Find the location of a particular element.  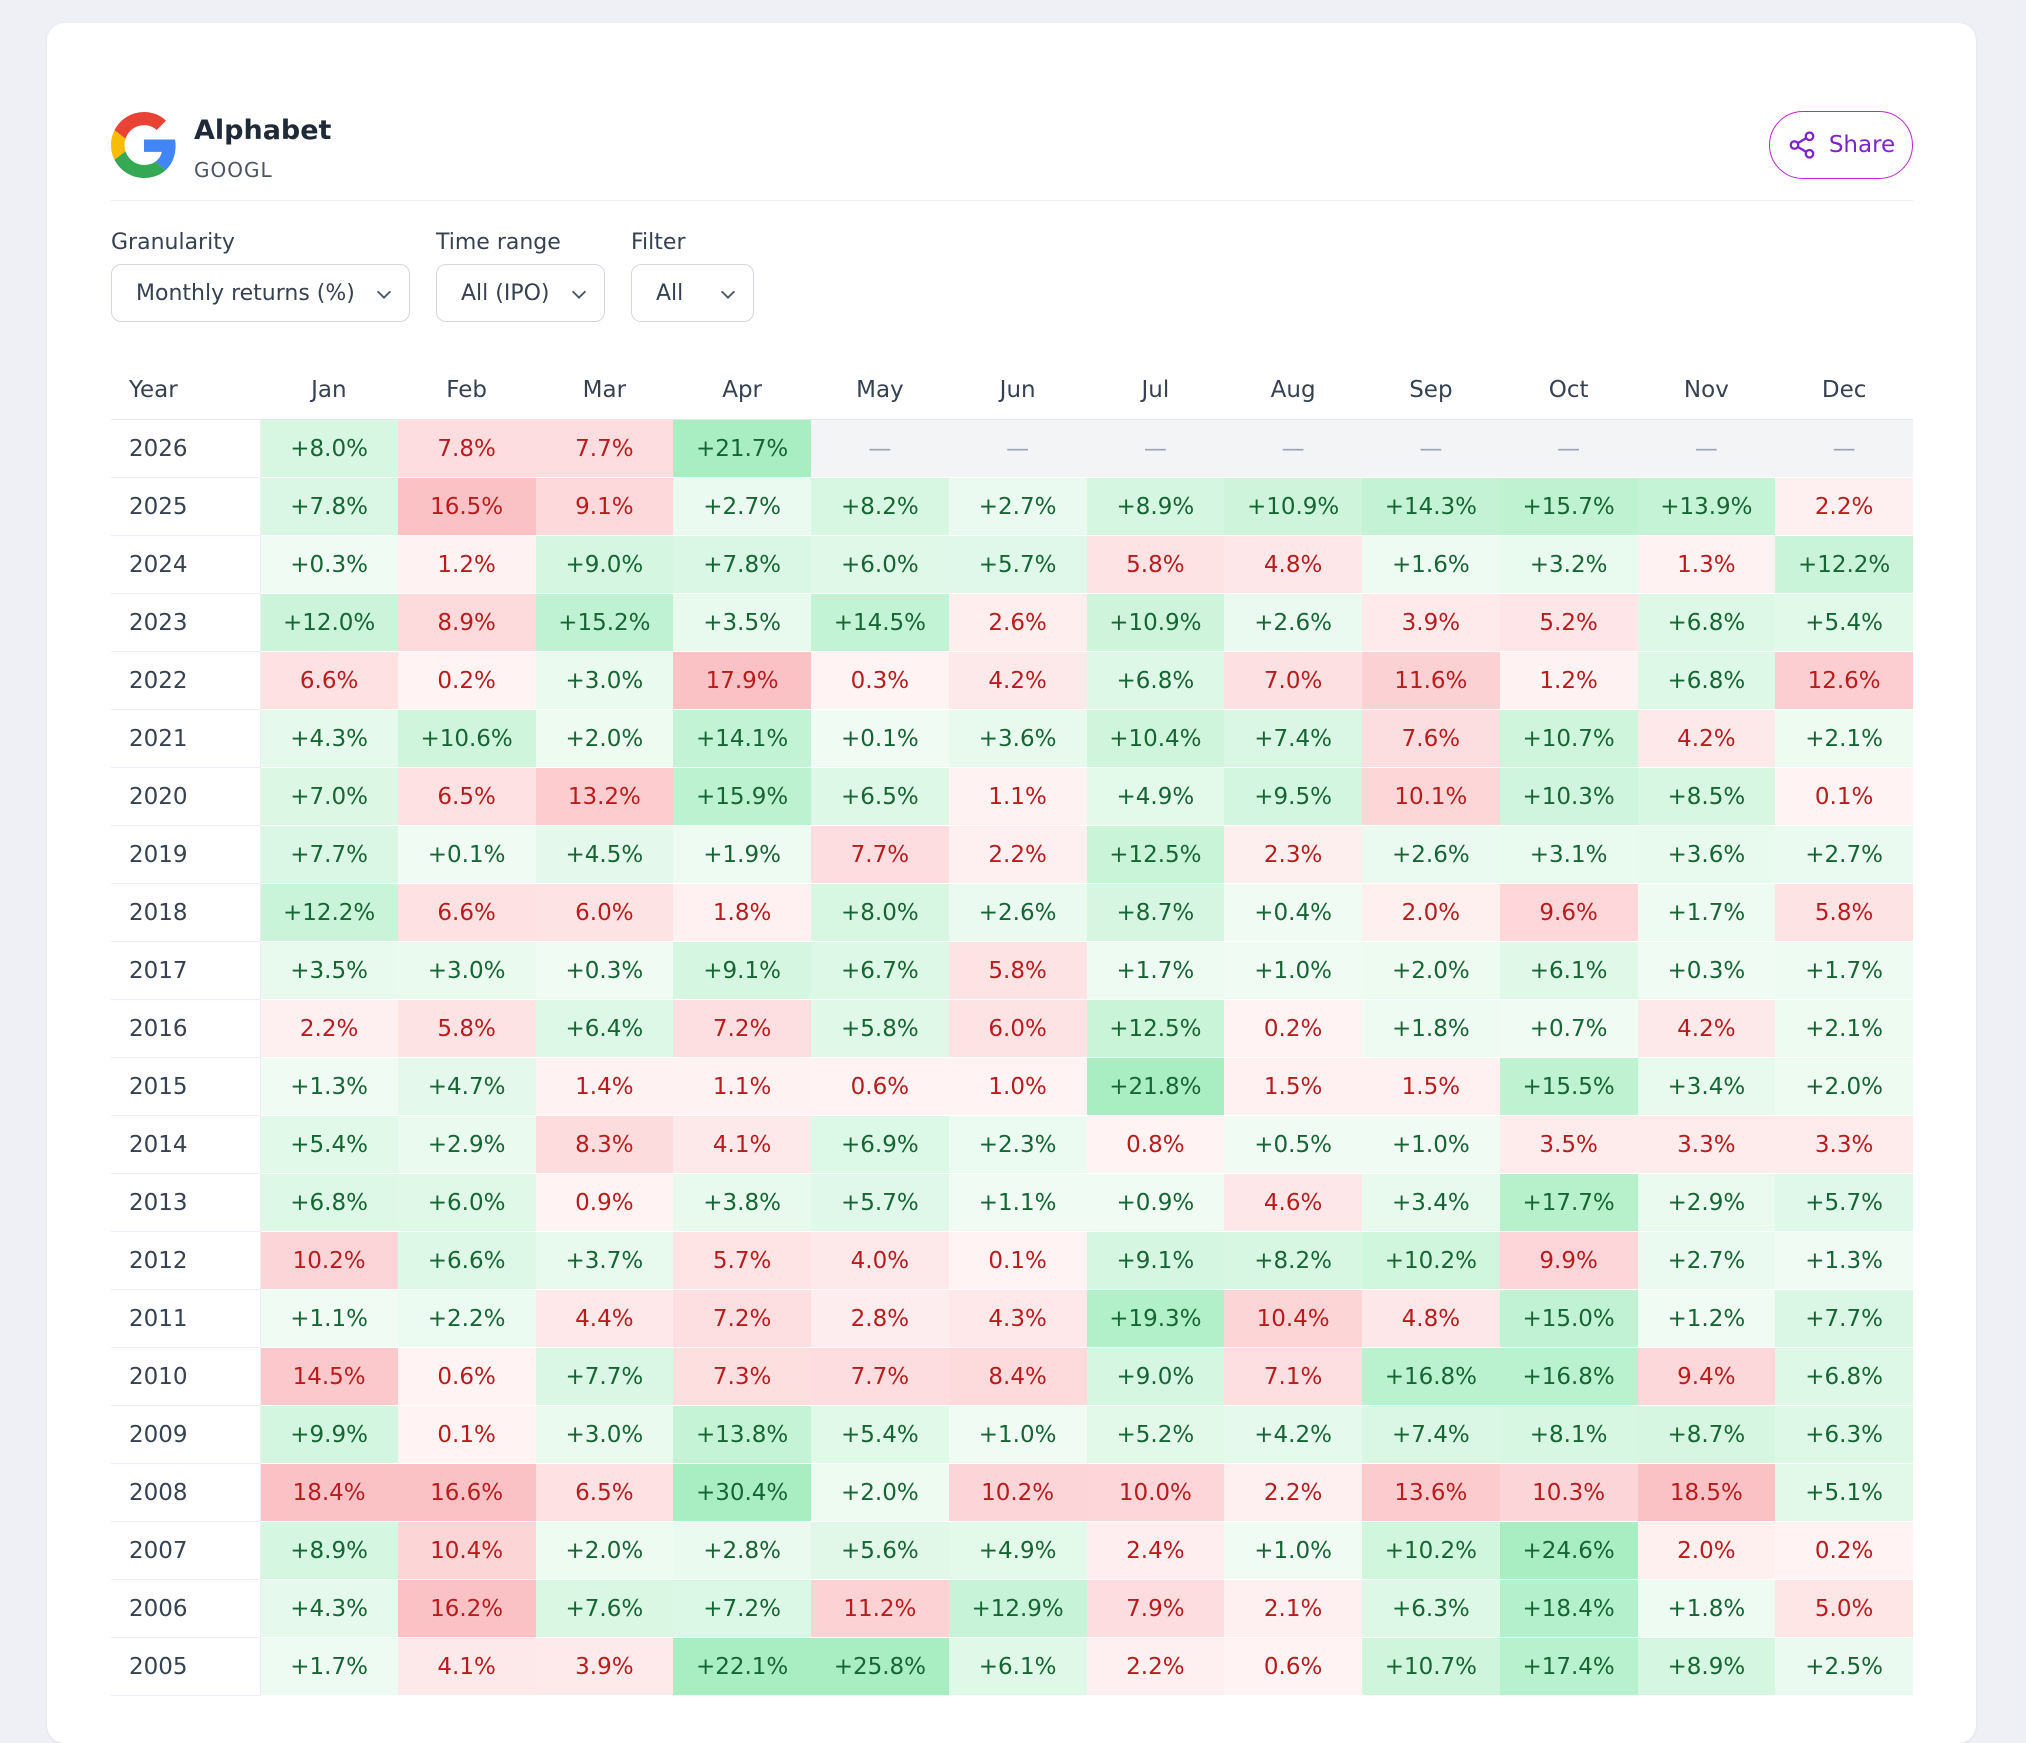

return-cell: +6.5% is located at coordinates (880, 796).